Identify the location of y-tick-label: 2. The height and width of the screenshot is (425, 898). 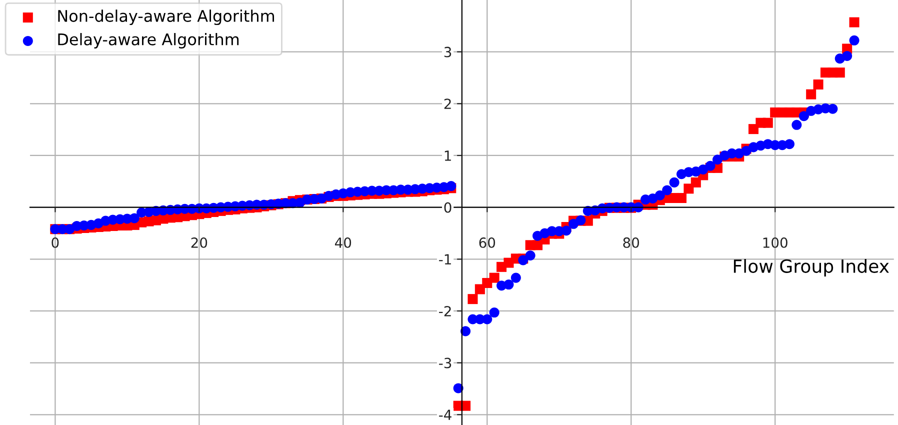
(447, 103).